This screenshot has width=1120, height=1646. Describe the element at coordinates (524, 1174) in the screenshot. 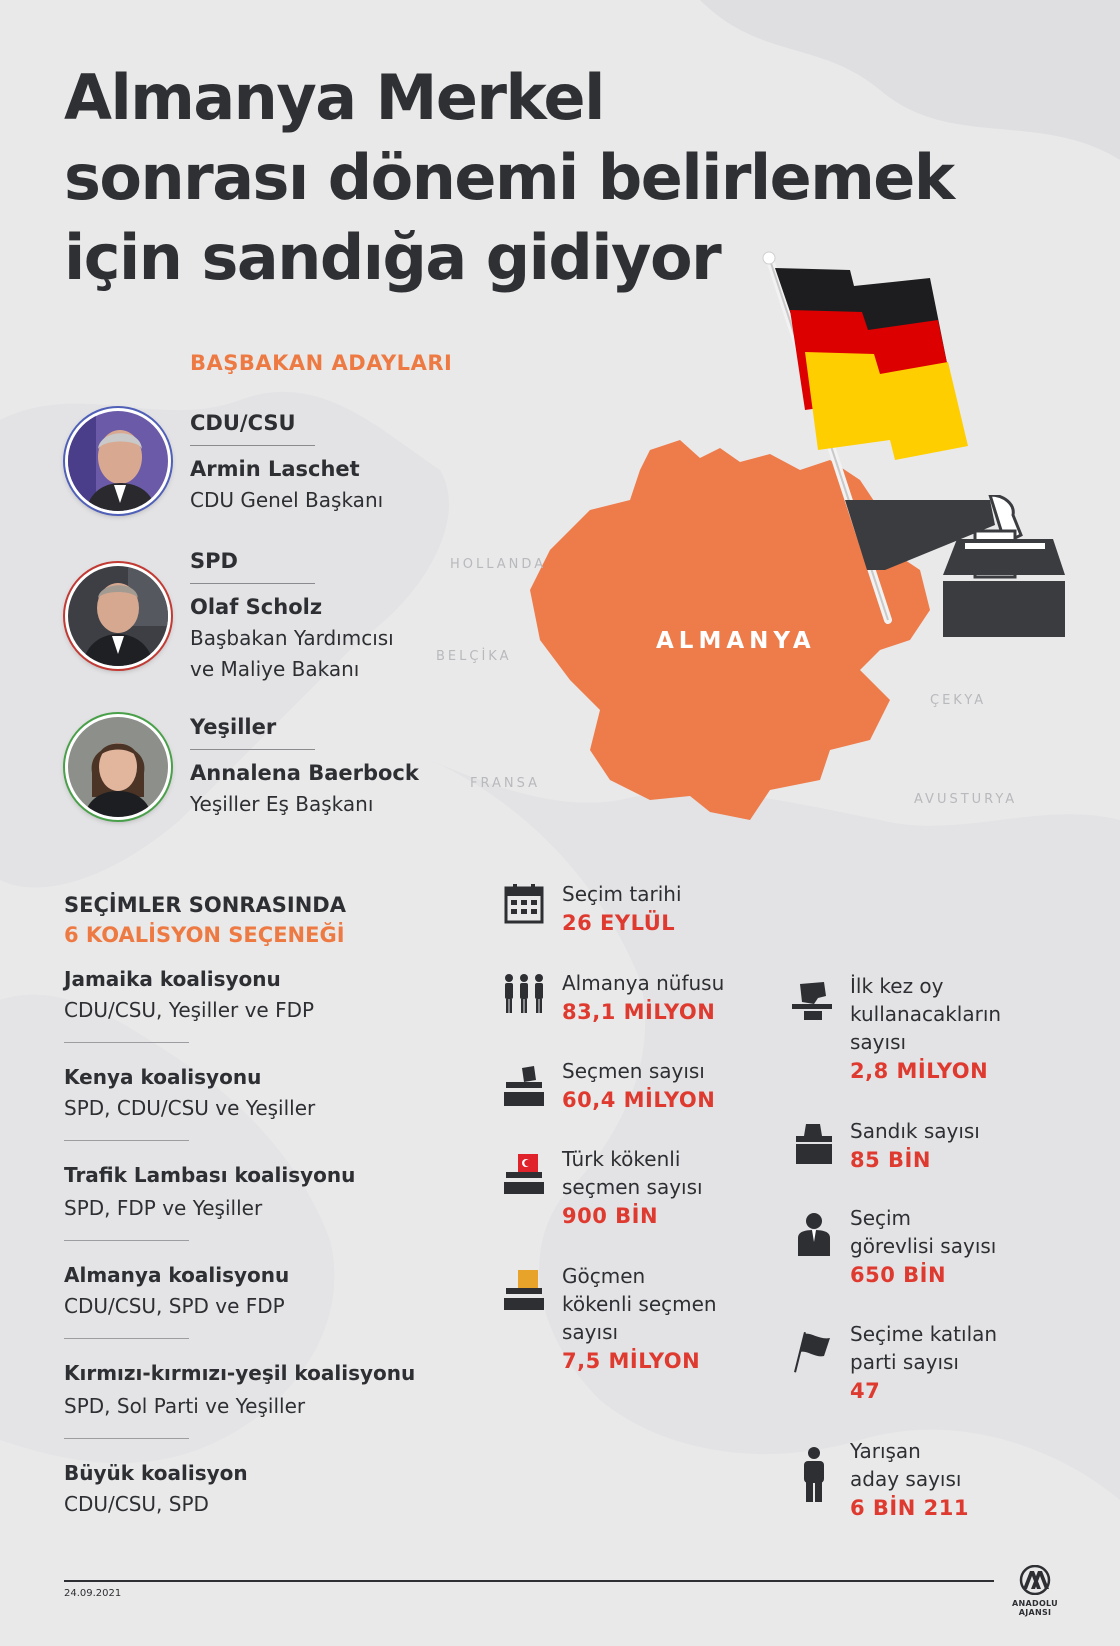

I see `turkish-ballot-icon` at that location.